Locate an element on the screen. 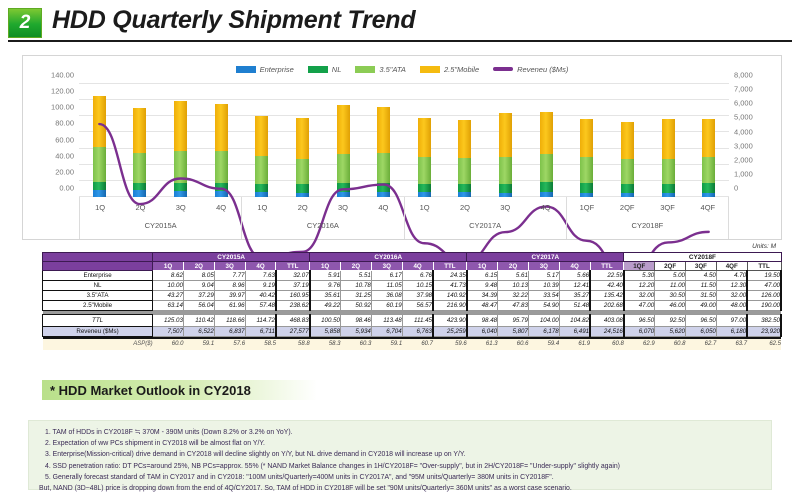  column-header: 4Q is located at coordinates (417, 266).